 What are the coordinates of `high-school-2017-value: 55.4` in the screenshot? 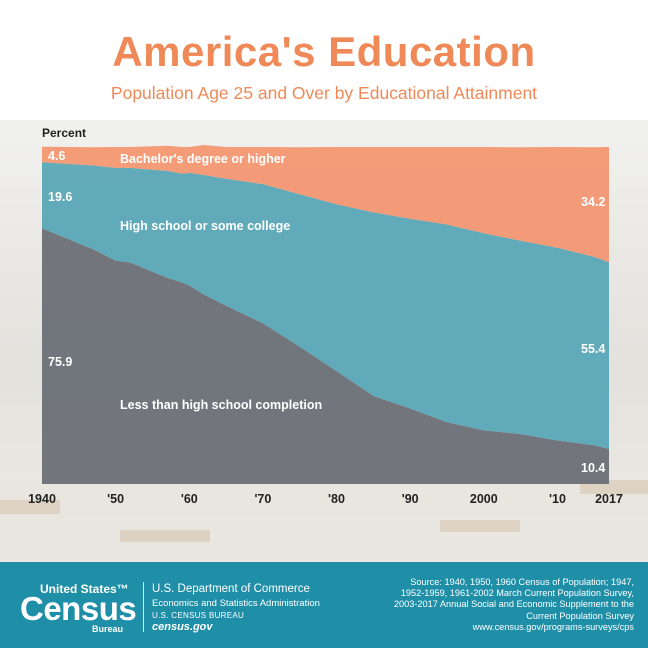 It's located at (593, 349).